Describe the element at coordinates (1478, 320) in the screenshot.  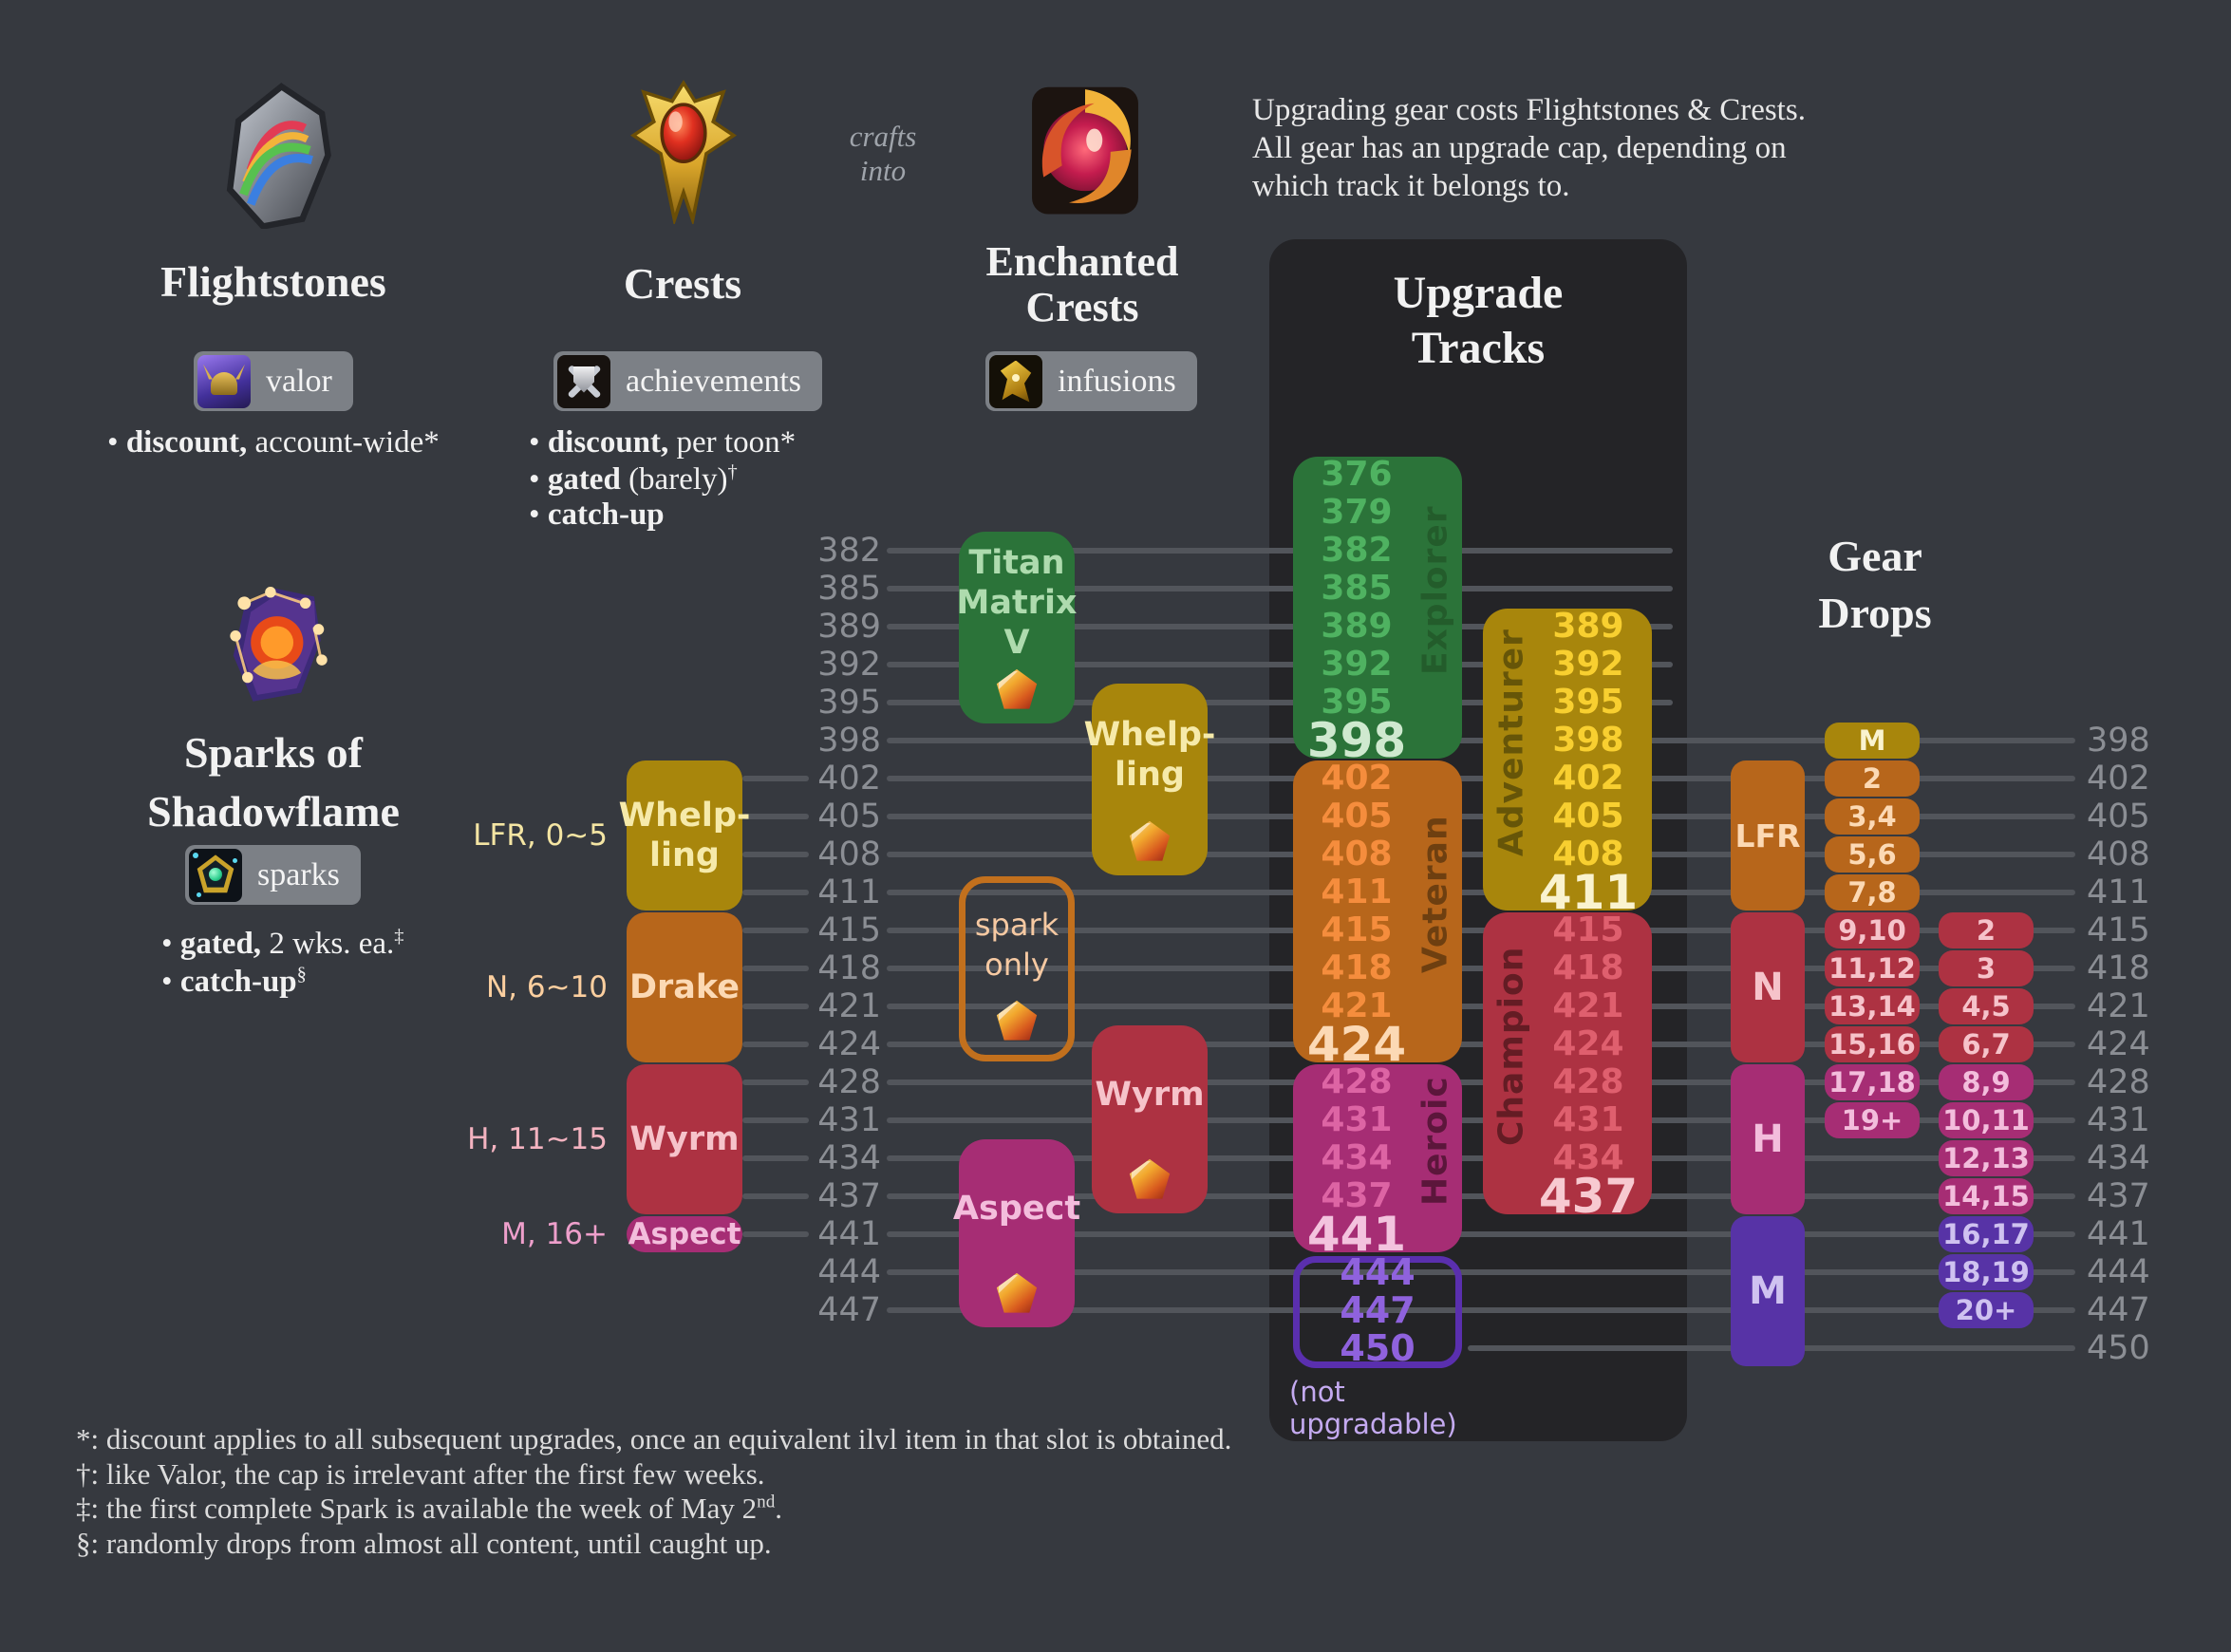
I see `upgrade-tracks-title: Upgrade Tracks` at that location.